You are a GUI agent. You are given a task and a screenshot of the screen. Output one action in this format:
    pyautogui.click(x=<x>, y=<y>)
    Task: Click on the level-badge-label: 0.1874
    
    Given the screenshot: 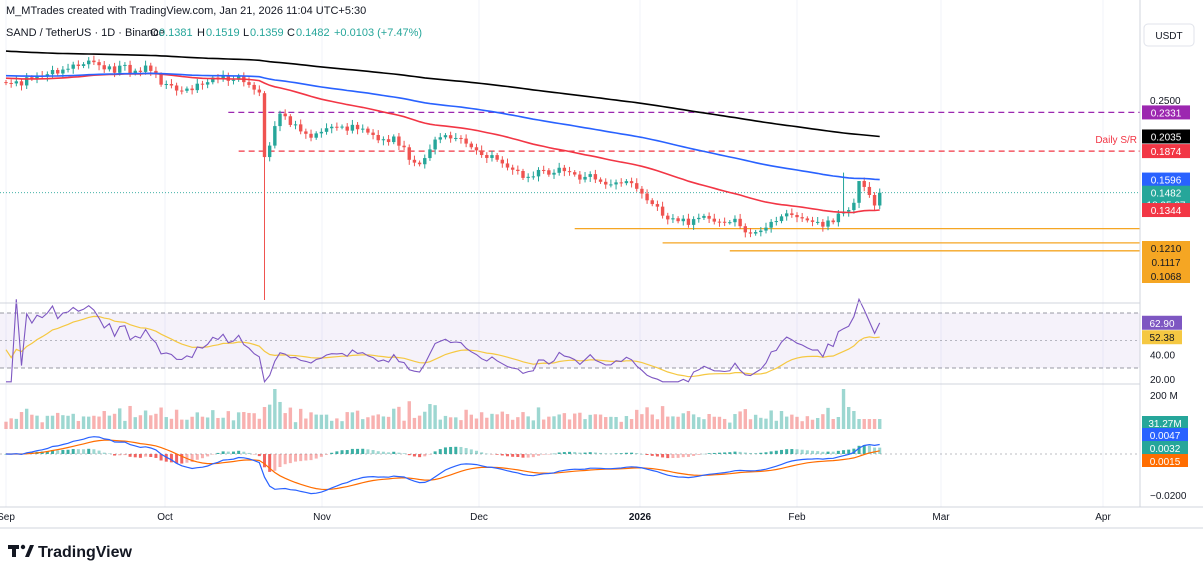 What is the action you would take?
    pyautogui.click(x=1166, y=152)
    